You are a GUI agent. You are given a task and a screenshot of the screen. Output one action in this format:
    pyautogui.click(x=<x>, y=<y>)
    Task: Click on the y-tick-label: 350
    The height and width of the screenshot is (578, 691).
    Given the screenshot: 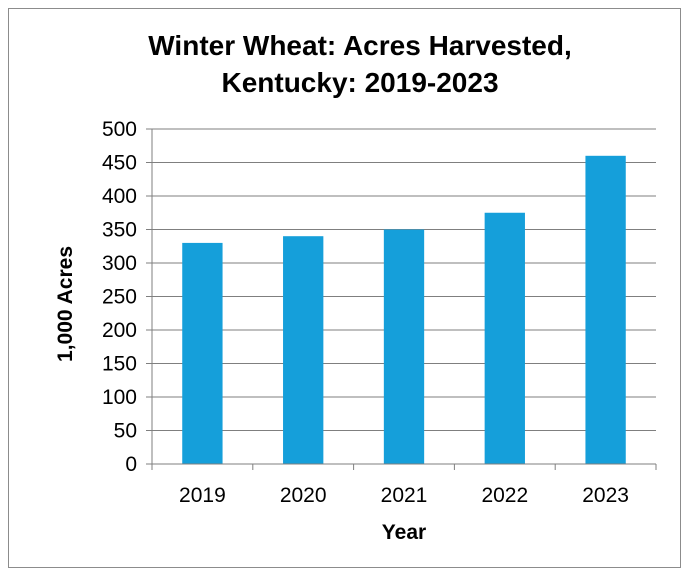 What is the action you would take?
    pyautogui.click(x=119, y=230)
    